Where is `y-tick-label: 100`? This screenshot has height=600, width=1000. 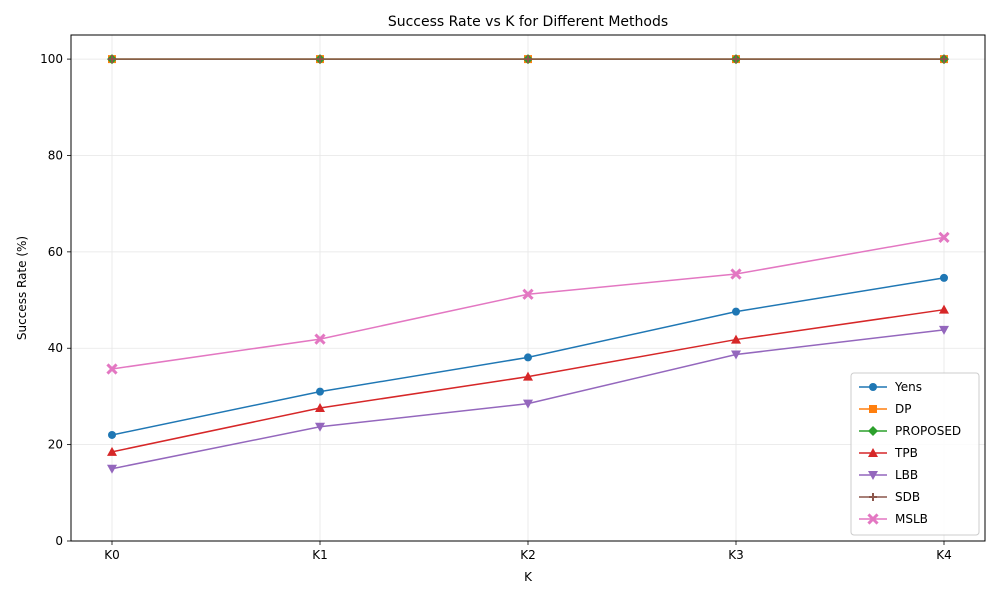 y-tick-label: 100 is located at coordinates (51, 59).